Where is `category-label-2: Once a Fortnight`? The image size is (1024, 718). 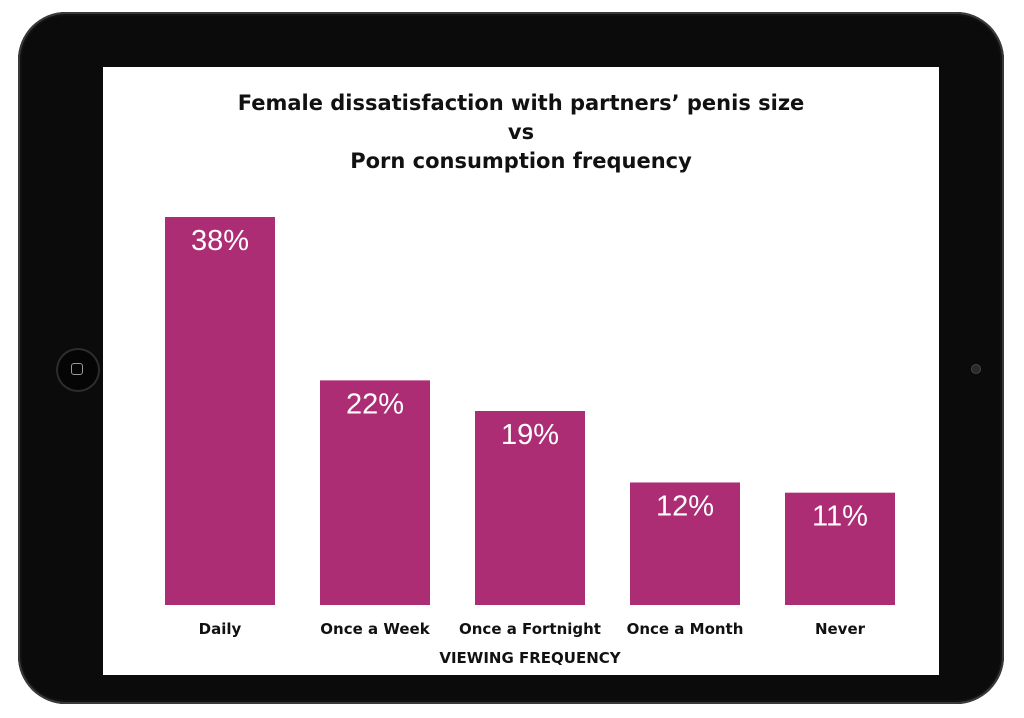 category-label-2: Once a Fortnight is located at coordinates (530, 629).